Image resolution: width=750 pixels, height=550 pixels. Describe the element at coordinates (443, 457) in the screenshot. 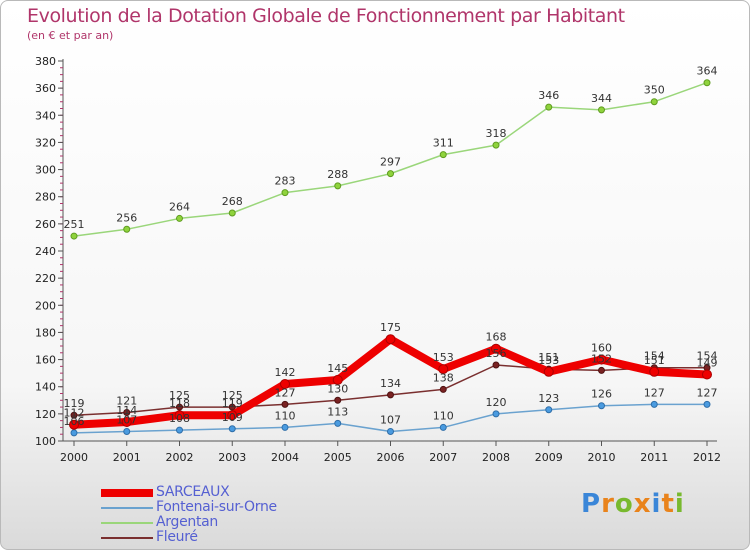

I see `x-tick-label: 2007` at that location.